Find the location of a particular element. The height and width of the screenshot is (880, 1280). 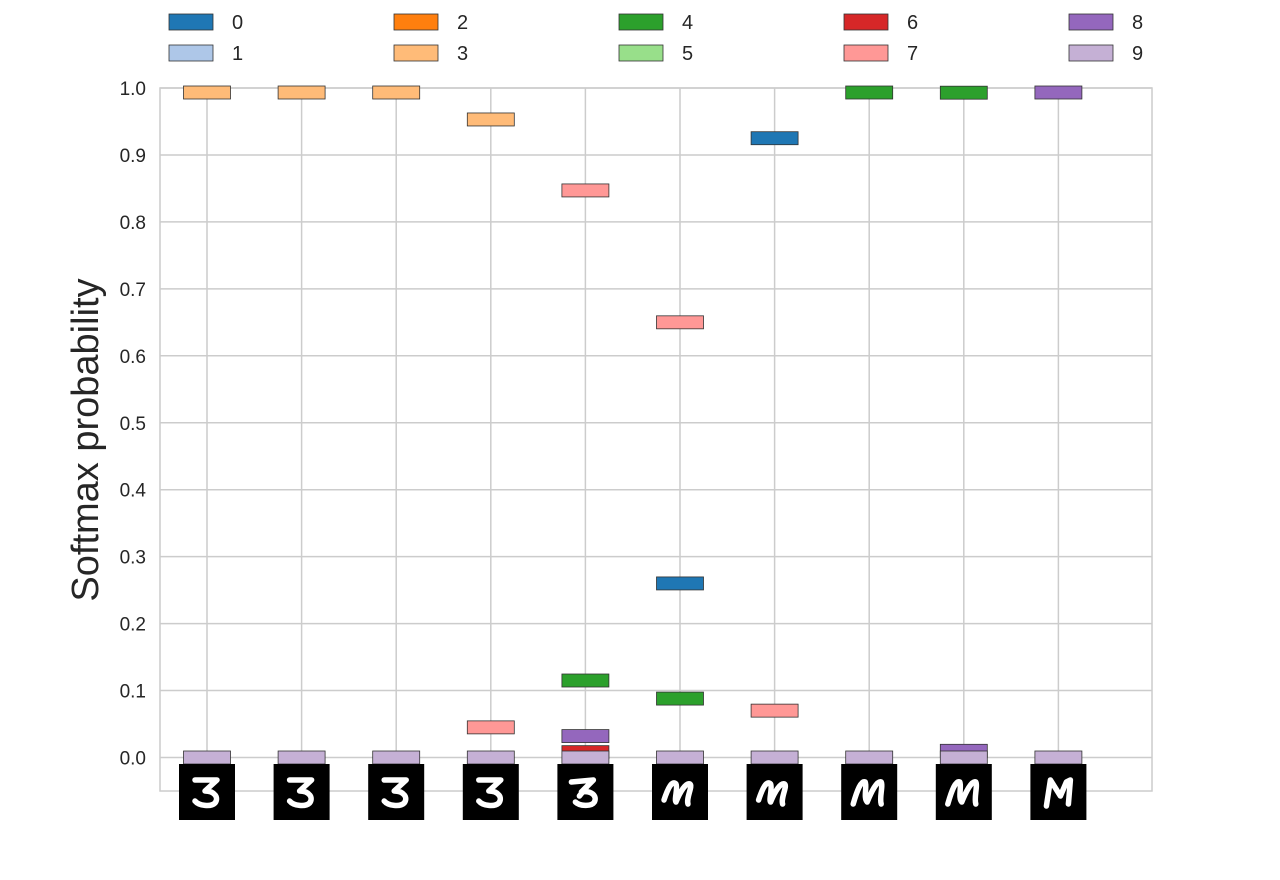

y-tick-label: 0.8 is located at coordinates (133, 223).